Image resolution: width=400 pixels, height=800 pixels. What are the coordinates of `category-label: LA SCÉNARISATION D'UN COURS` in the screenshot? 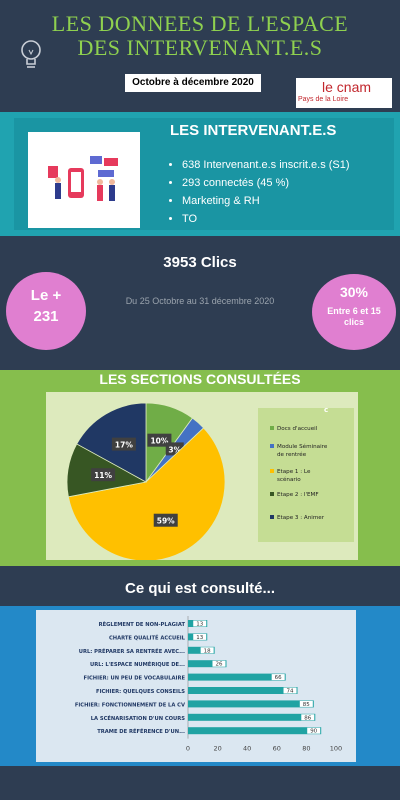 It's located at (138, 718).